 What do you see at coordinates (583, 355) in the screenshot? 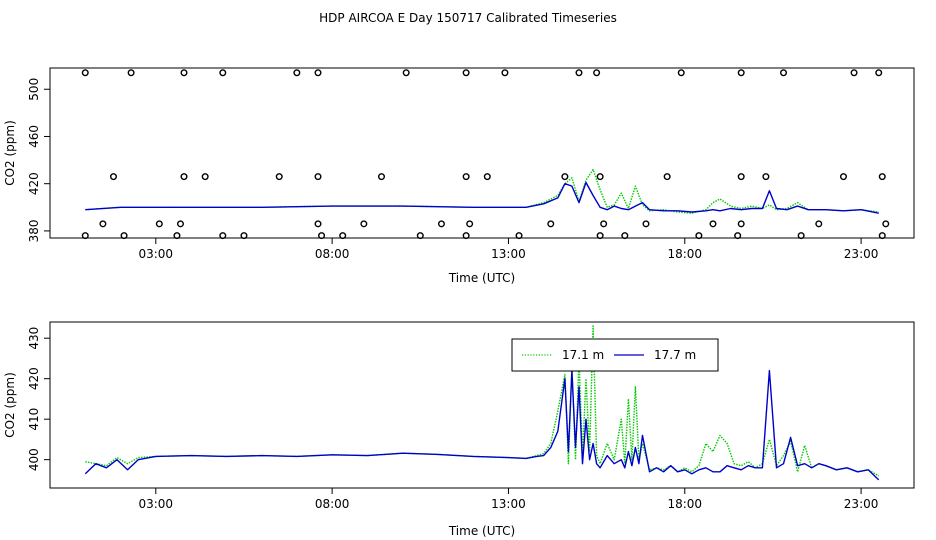
I see `legend-label-17-1m: 17.1 m` at bounding box center [583, 355].